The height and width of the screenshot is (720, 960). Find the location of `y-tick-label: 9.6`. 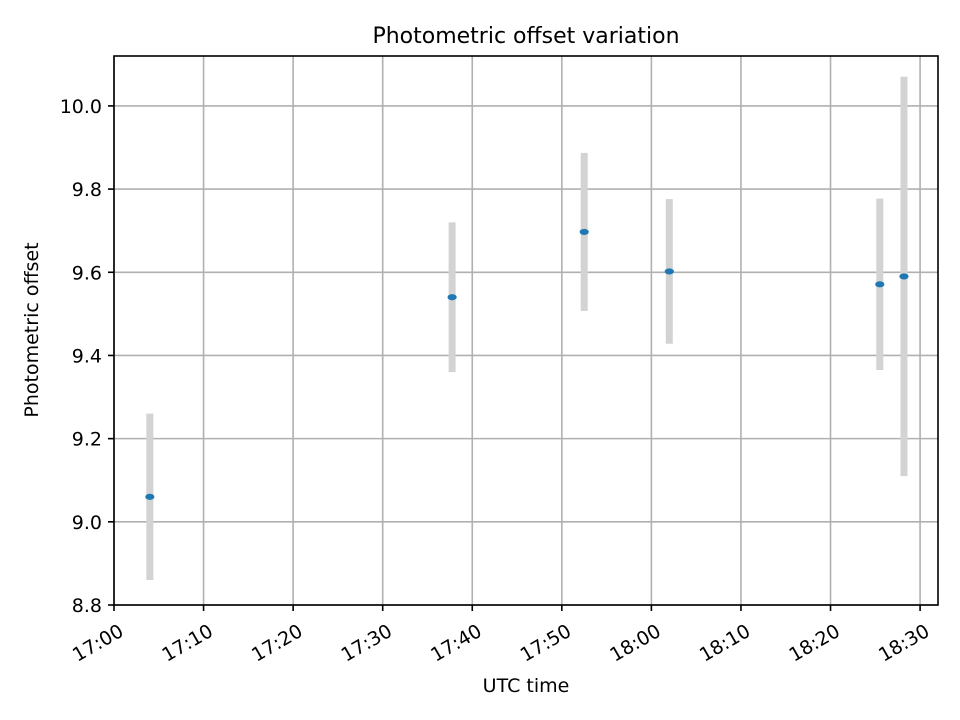

y-tick-label: 9.6 is located at coordinates (87, 273).